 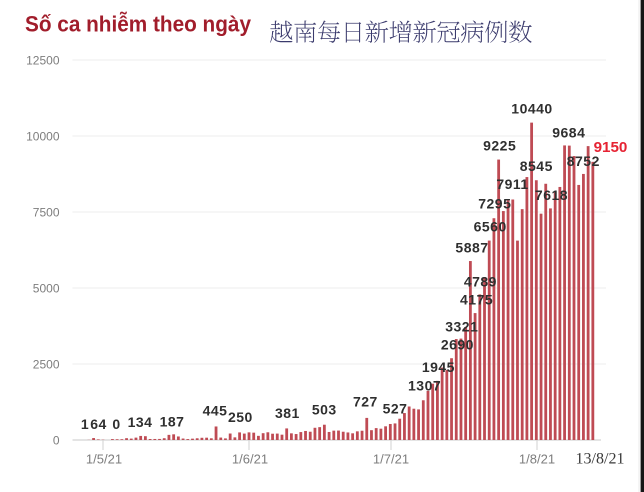 I want to click on svg-text: 7618, so click(x=551, y=195).